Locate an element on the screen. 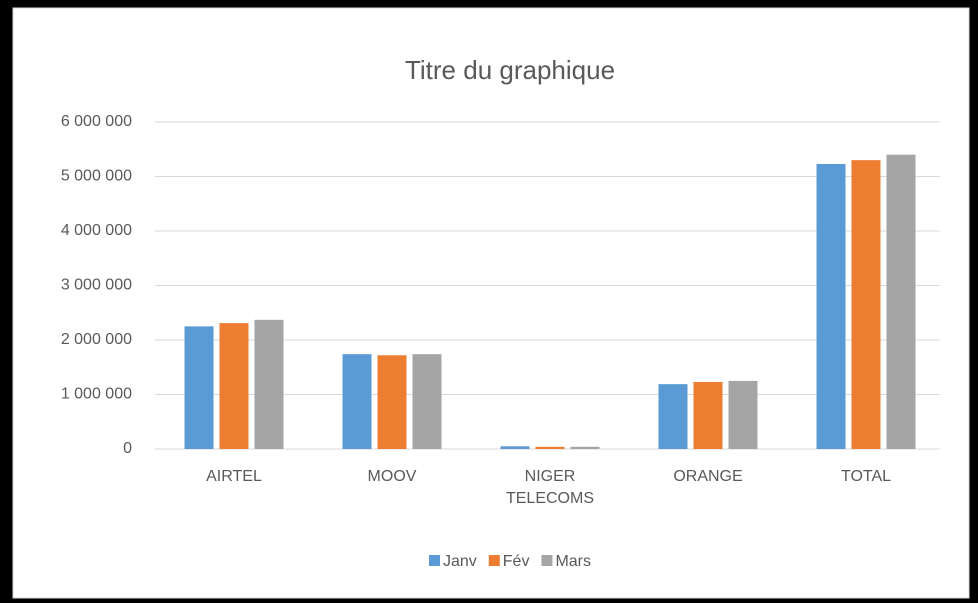  y-tick-label: 5 000 000 is located at coordinates (96, 176).